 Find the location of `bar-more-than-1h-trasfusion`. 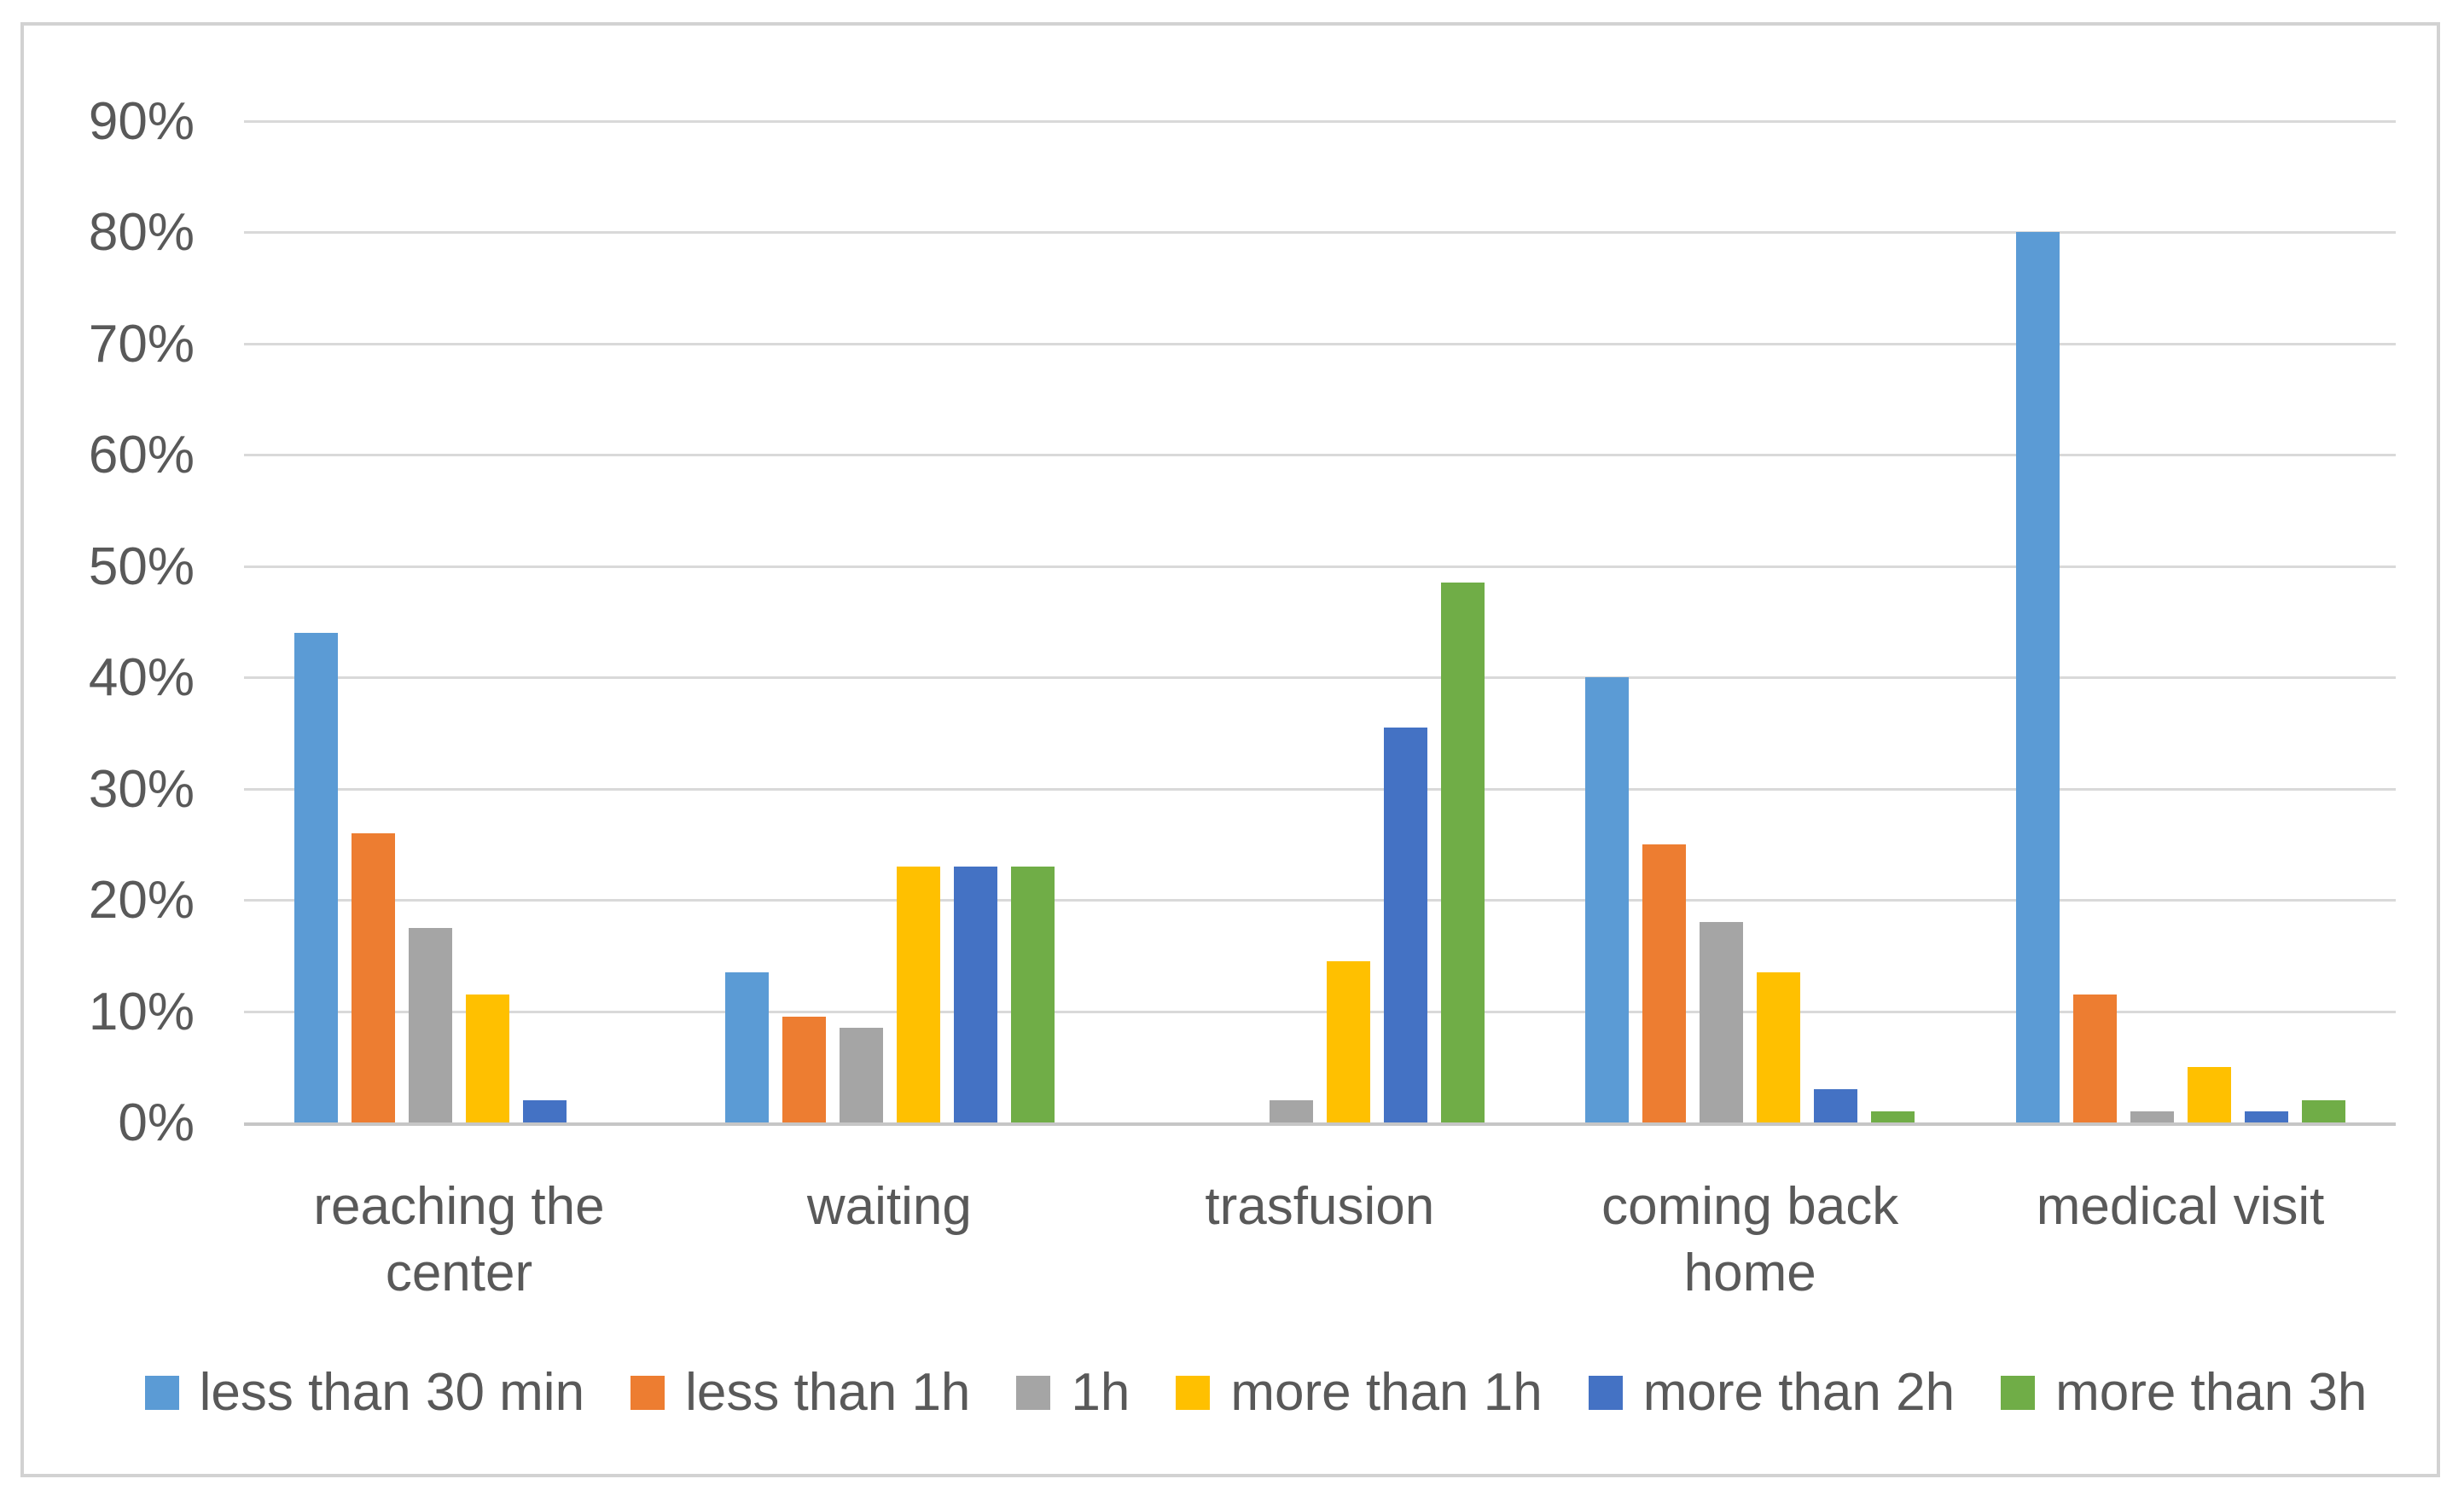

bar-more-than-1h-trasfusion is located at coordinates (1348, 1041).